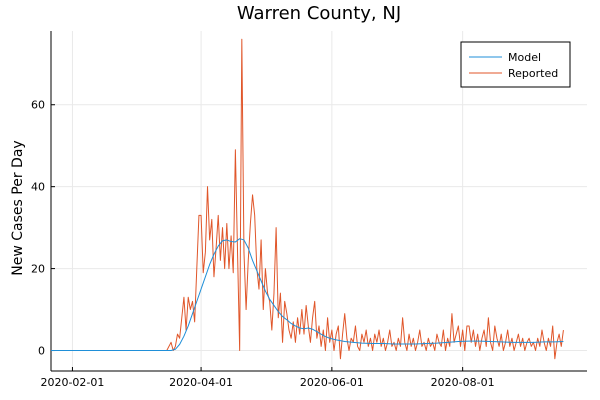  I want to click on chart-title: Warren County, NJ, so click(319, 13).